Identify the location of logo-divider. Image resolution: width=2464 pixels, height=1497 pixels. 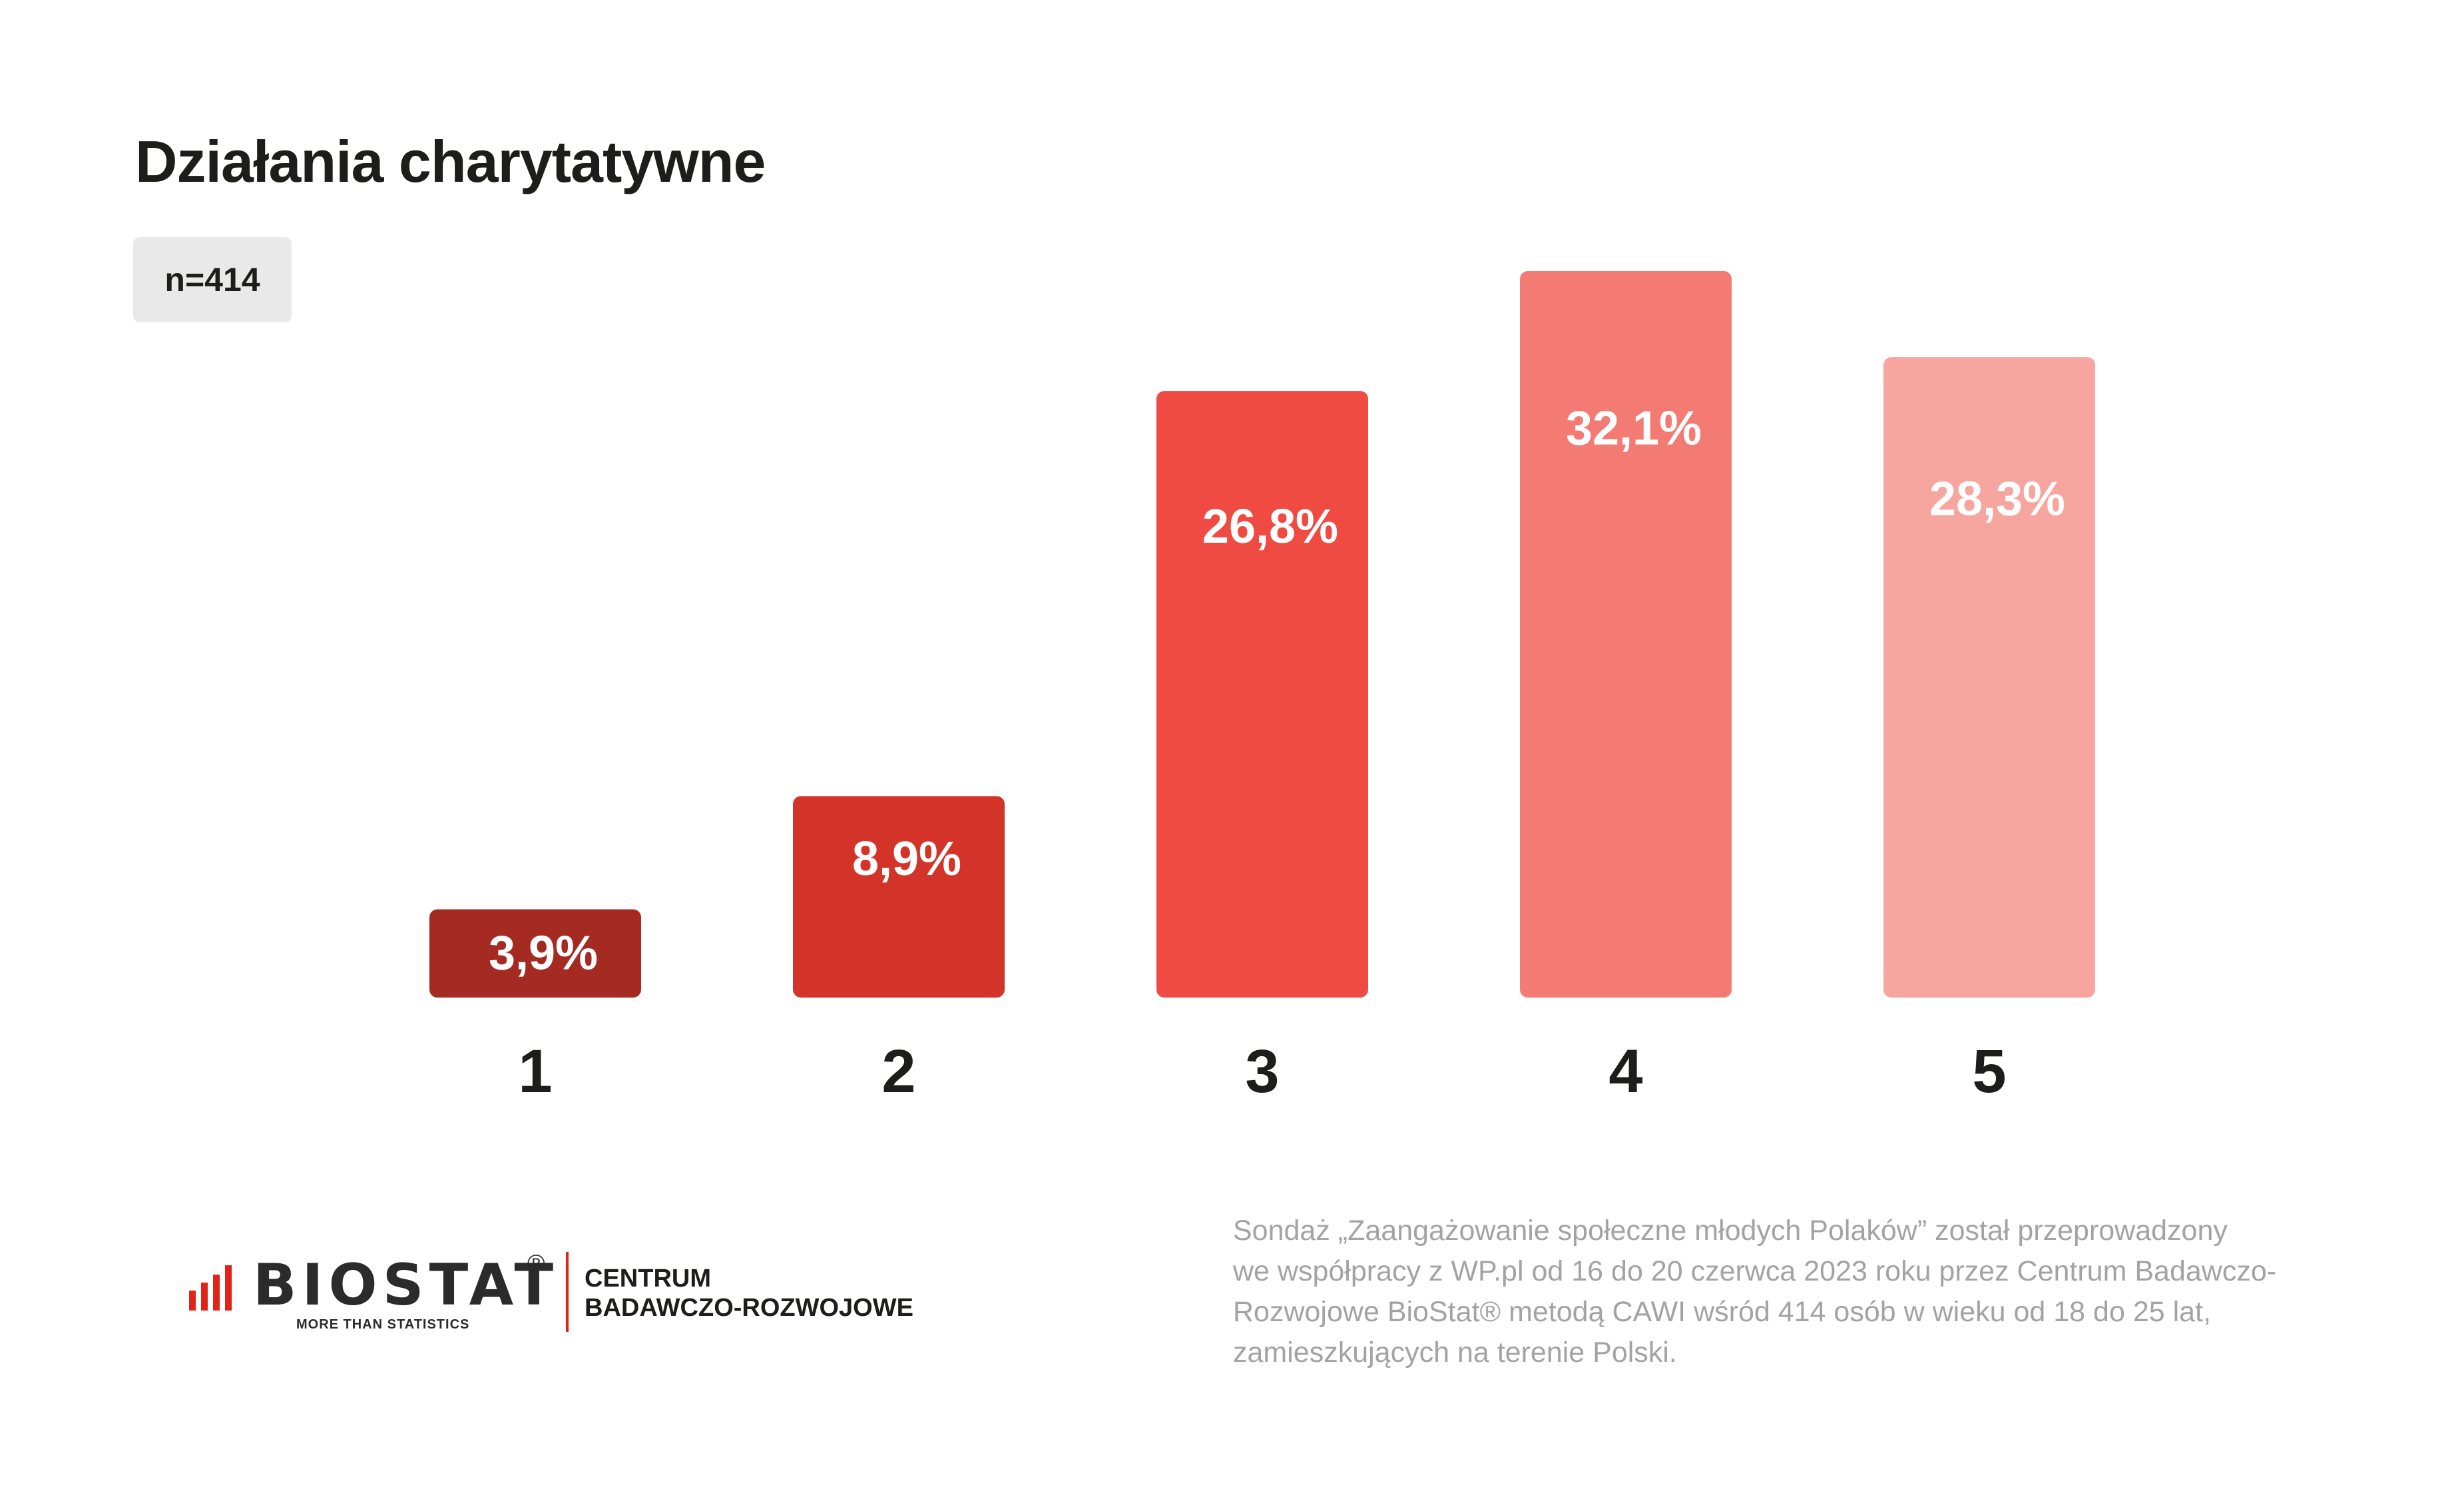
(567, 1292).